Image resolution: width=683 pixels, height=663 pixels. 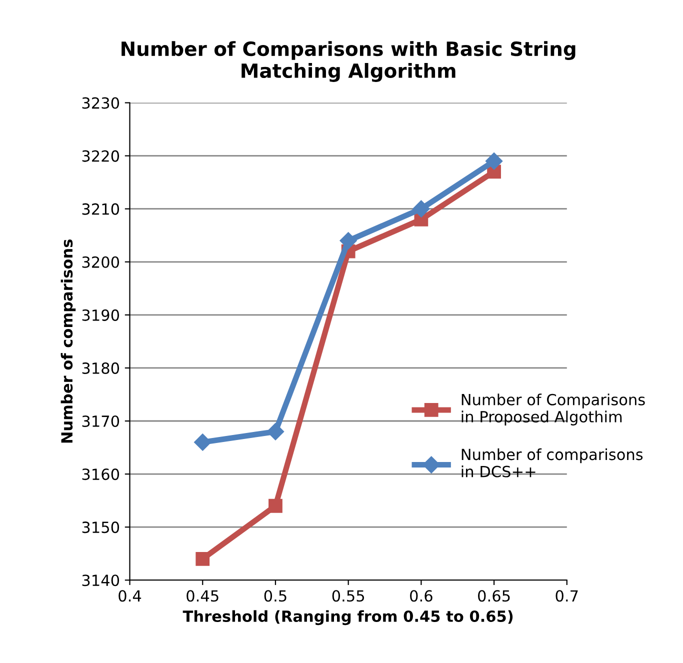 What do you see at coordinates (553, 410) in the screenshot?
I see `legend-label: Number of Comparisons in Proposed Algothim` at bounding box center [553, 410].